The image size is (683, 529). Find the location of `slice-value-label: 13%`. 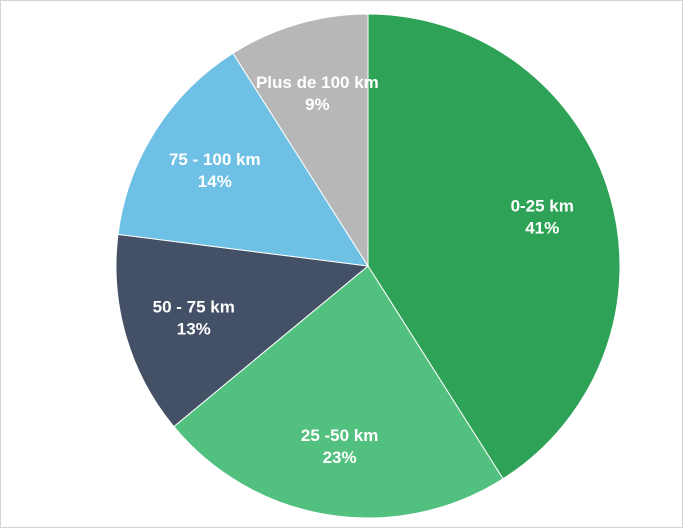

slice-value-label: 13% is located at coordinates (194, 329).